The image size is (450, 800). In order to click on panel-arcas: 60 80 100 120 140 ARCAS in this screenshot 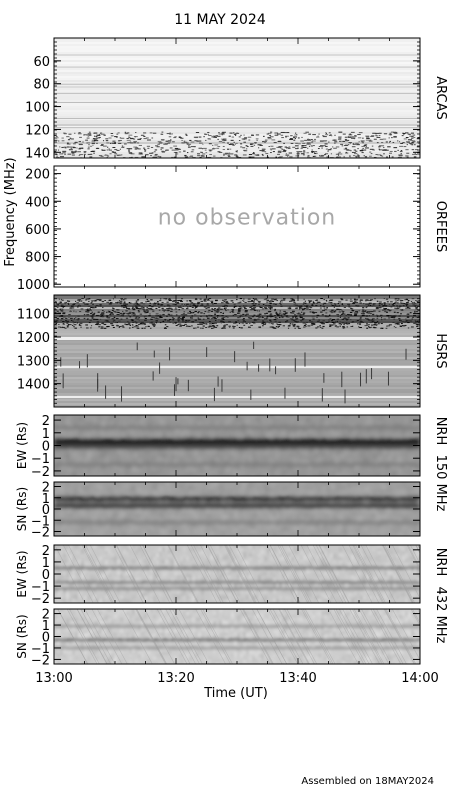, I will do `click(236, 99)`.